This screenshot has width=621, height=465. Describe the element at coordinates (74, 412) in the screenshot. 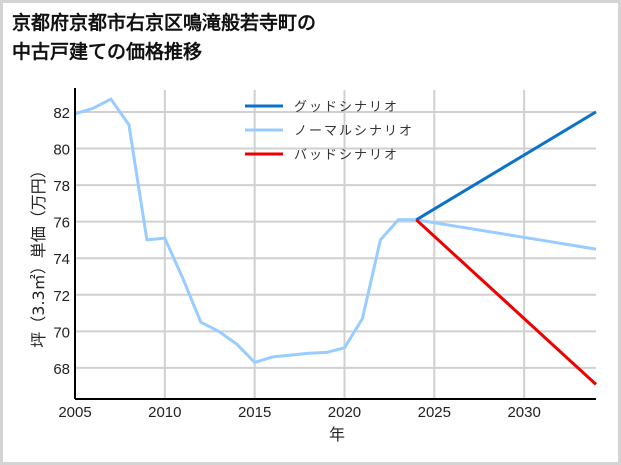

I see `x-tick-label: 2005` at that location.